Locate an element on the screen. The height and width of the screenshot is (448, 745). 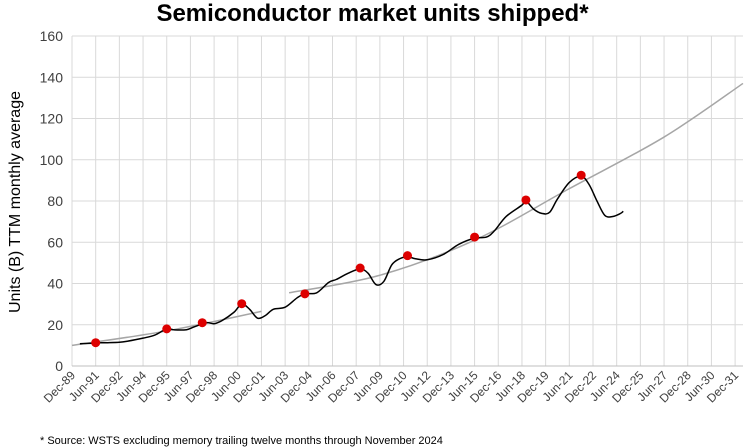
y-tick-label: 60 is located at coordinates (55, 242).